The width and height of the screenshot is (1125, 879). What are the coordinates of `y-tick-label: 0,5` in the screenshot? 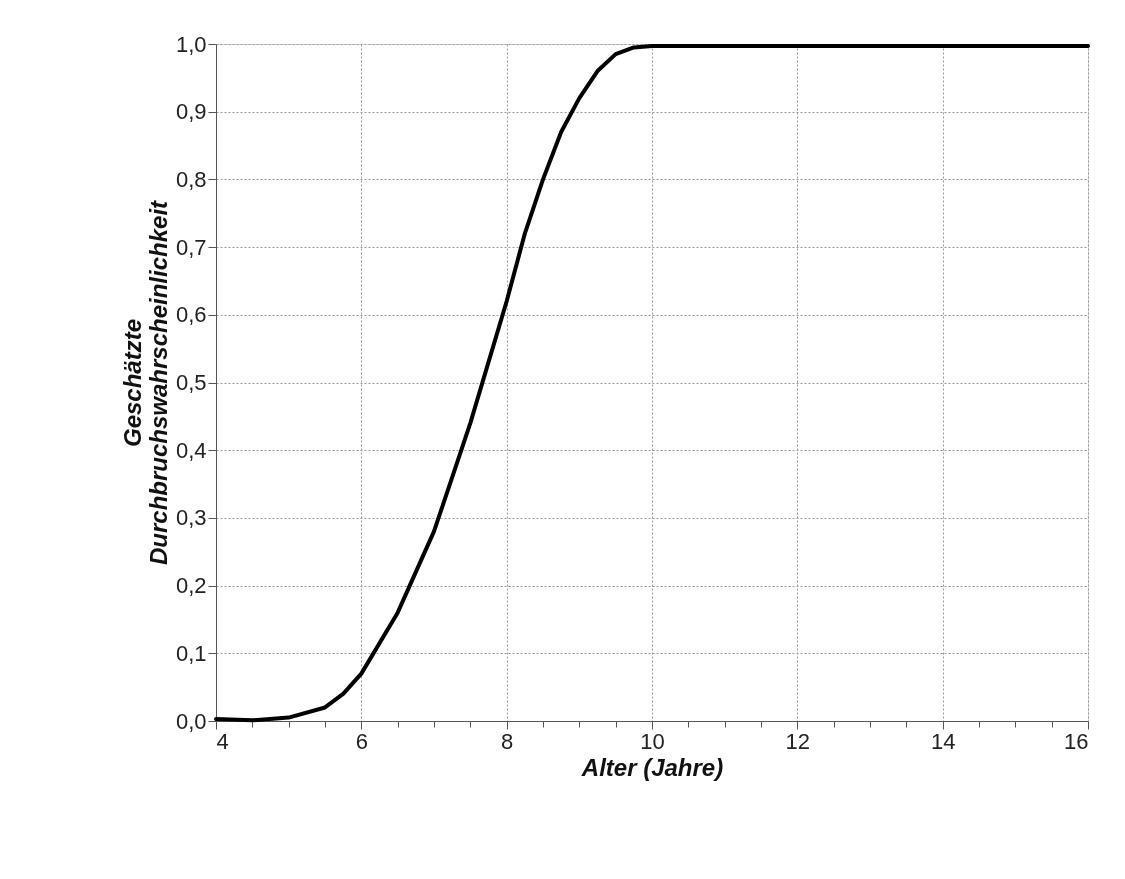 It's located at (191, 382).